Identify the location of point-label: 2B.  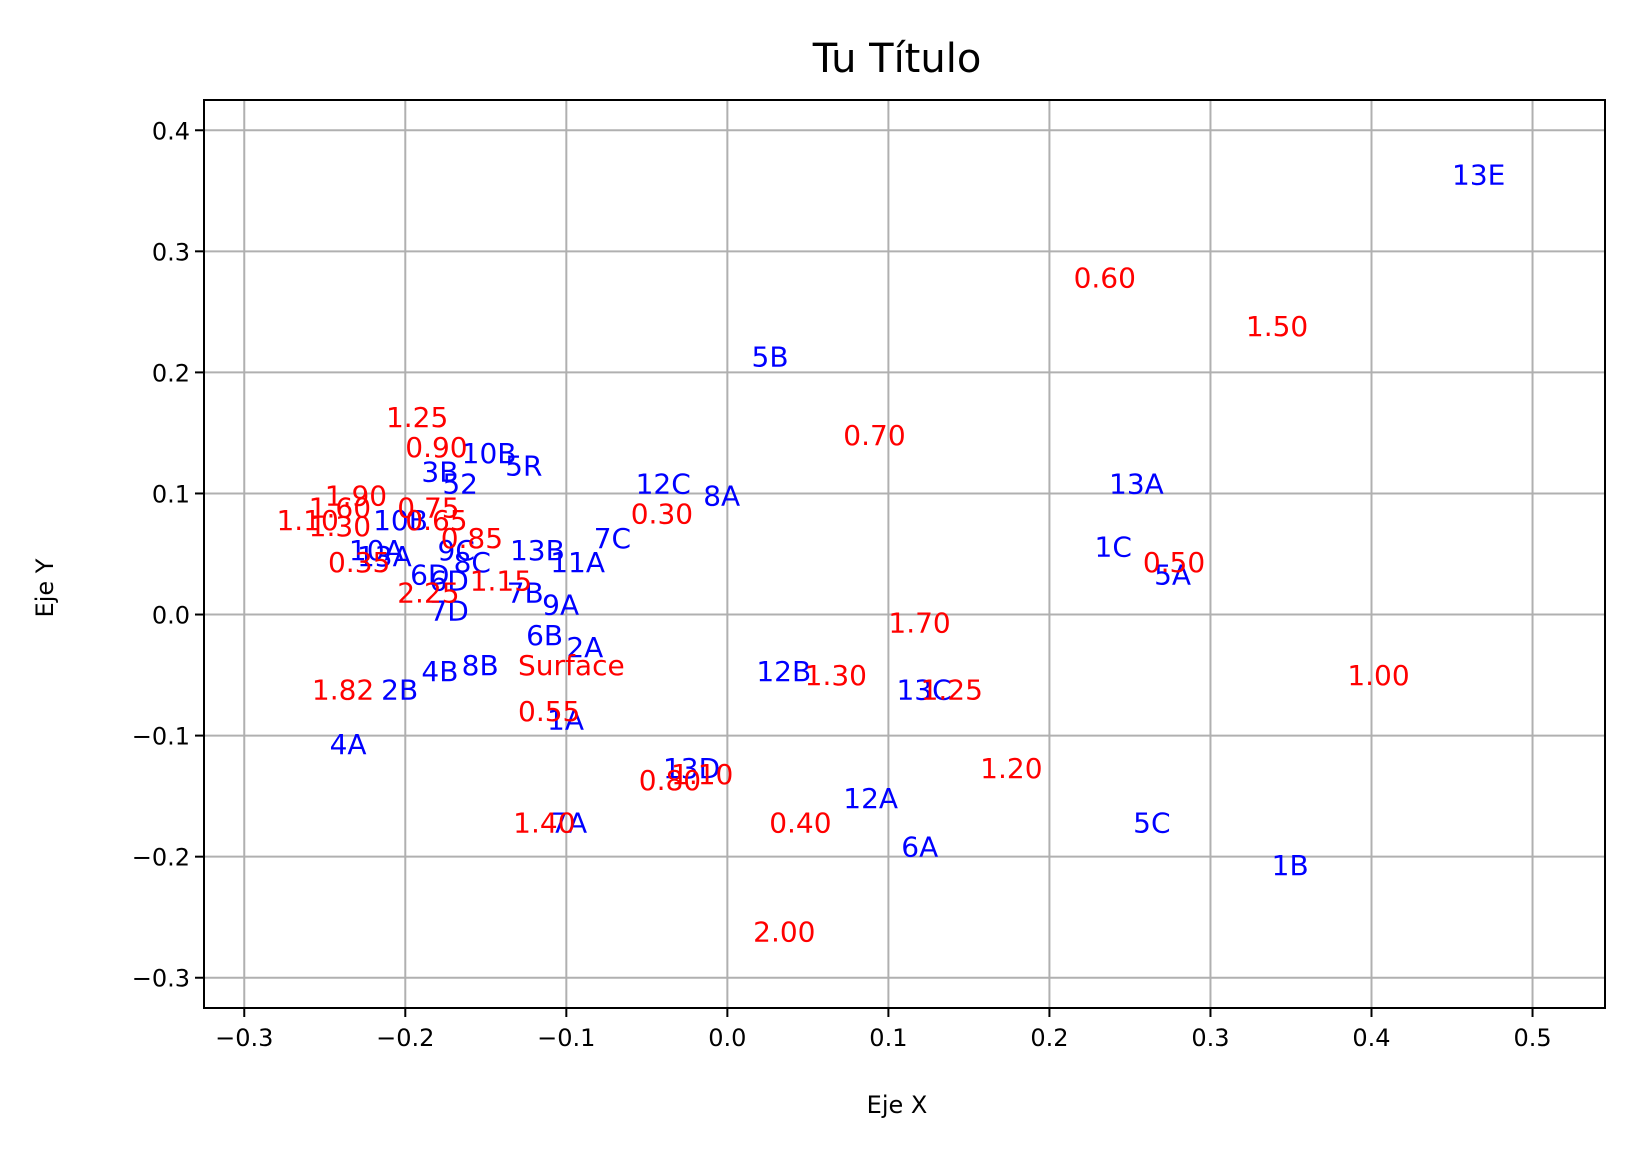
(399, 689).